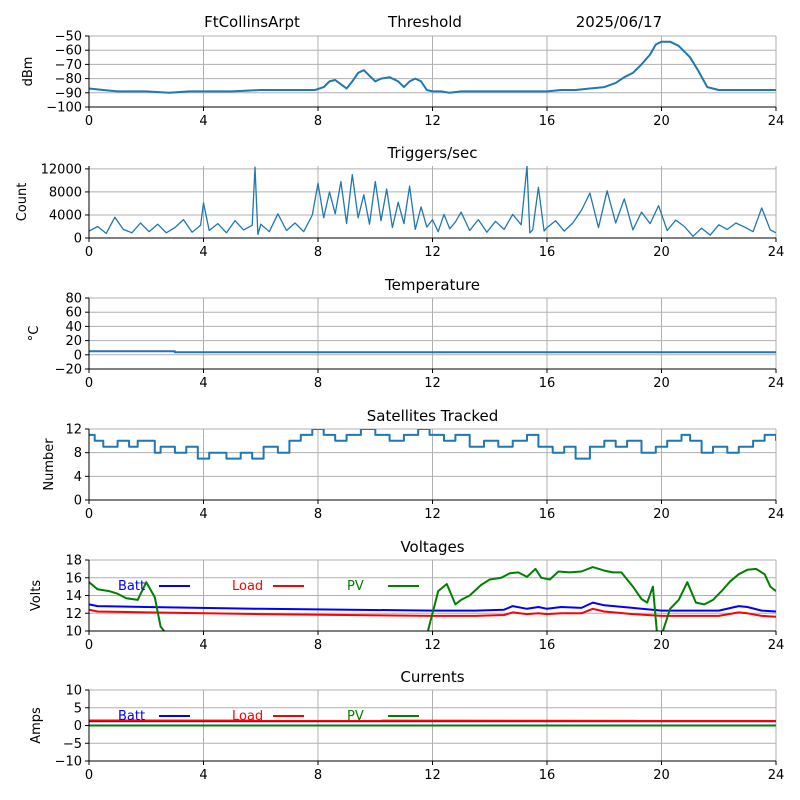 The image size is (800, 800). I want to click on y-axis-label: Volts, so click(36, 596).